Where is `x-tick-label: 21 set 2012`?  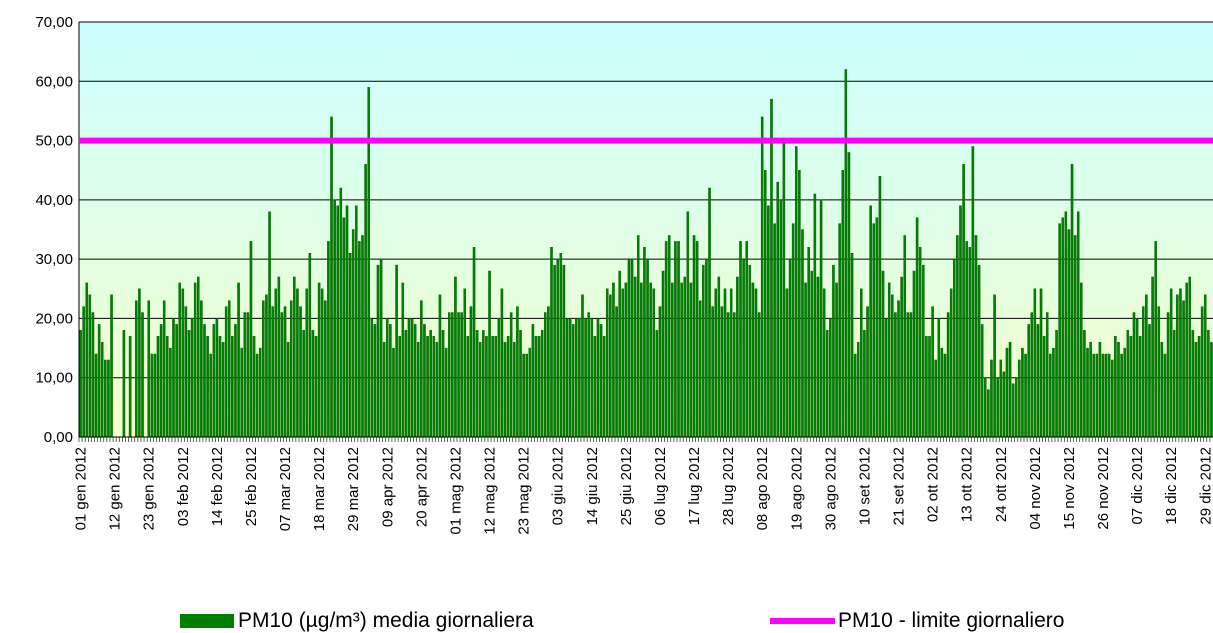 x-tick-label: 21 set 2012 is located at coordinates (899, 486).